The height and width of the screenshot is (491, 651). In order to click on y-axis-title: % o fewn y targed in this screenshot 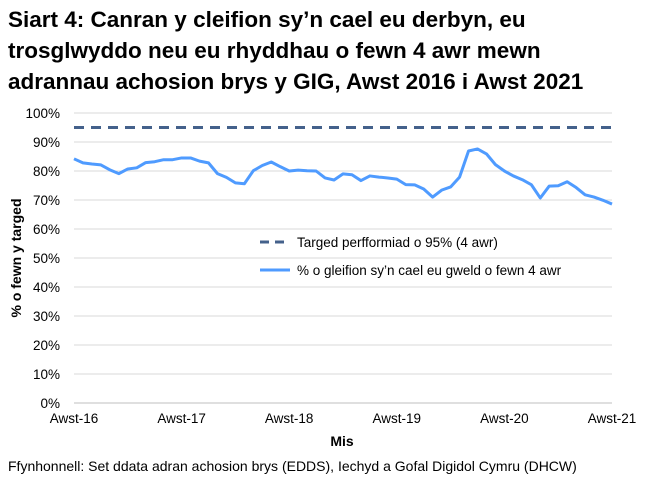, I will do `click(16, 257)`.